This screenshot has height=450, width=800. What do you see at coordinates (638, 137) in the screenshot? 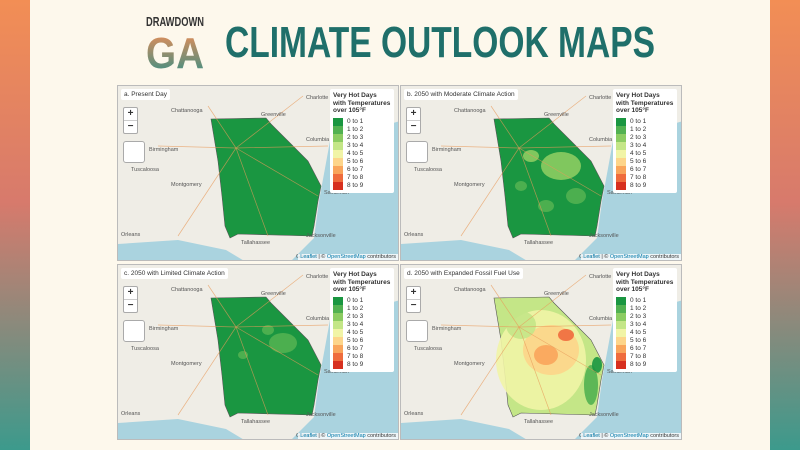
I see `legend-label: 2 to 3` at bounding box center [638, 137].